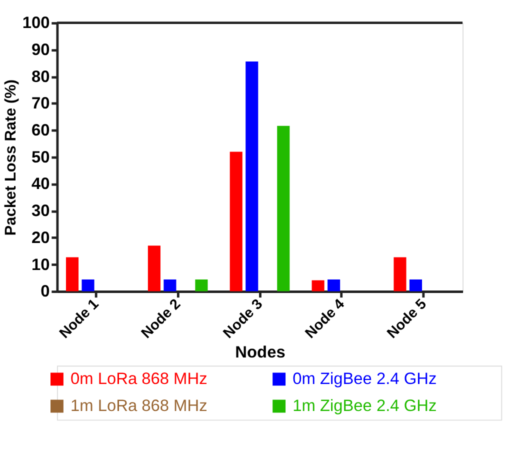 This screenshot has width=506, height=473. Describe the element at coordinates (40, 265) in the screenshot. I see `y-tick-label: 10` at that location.